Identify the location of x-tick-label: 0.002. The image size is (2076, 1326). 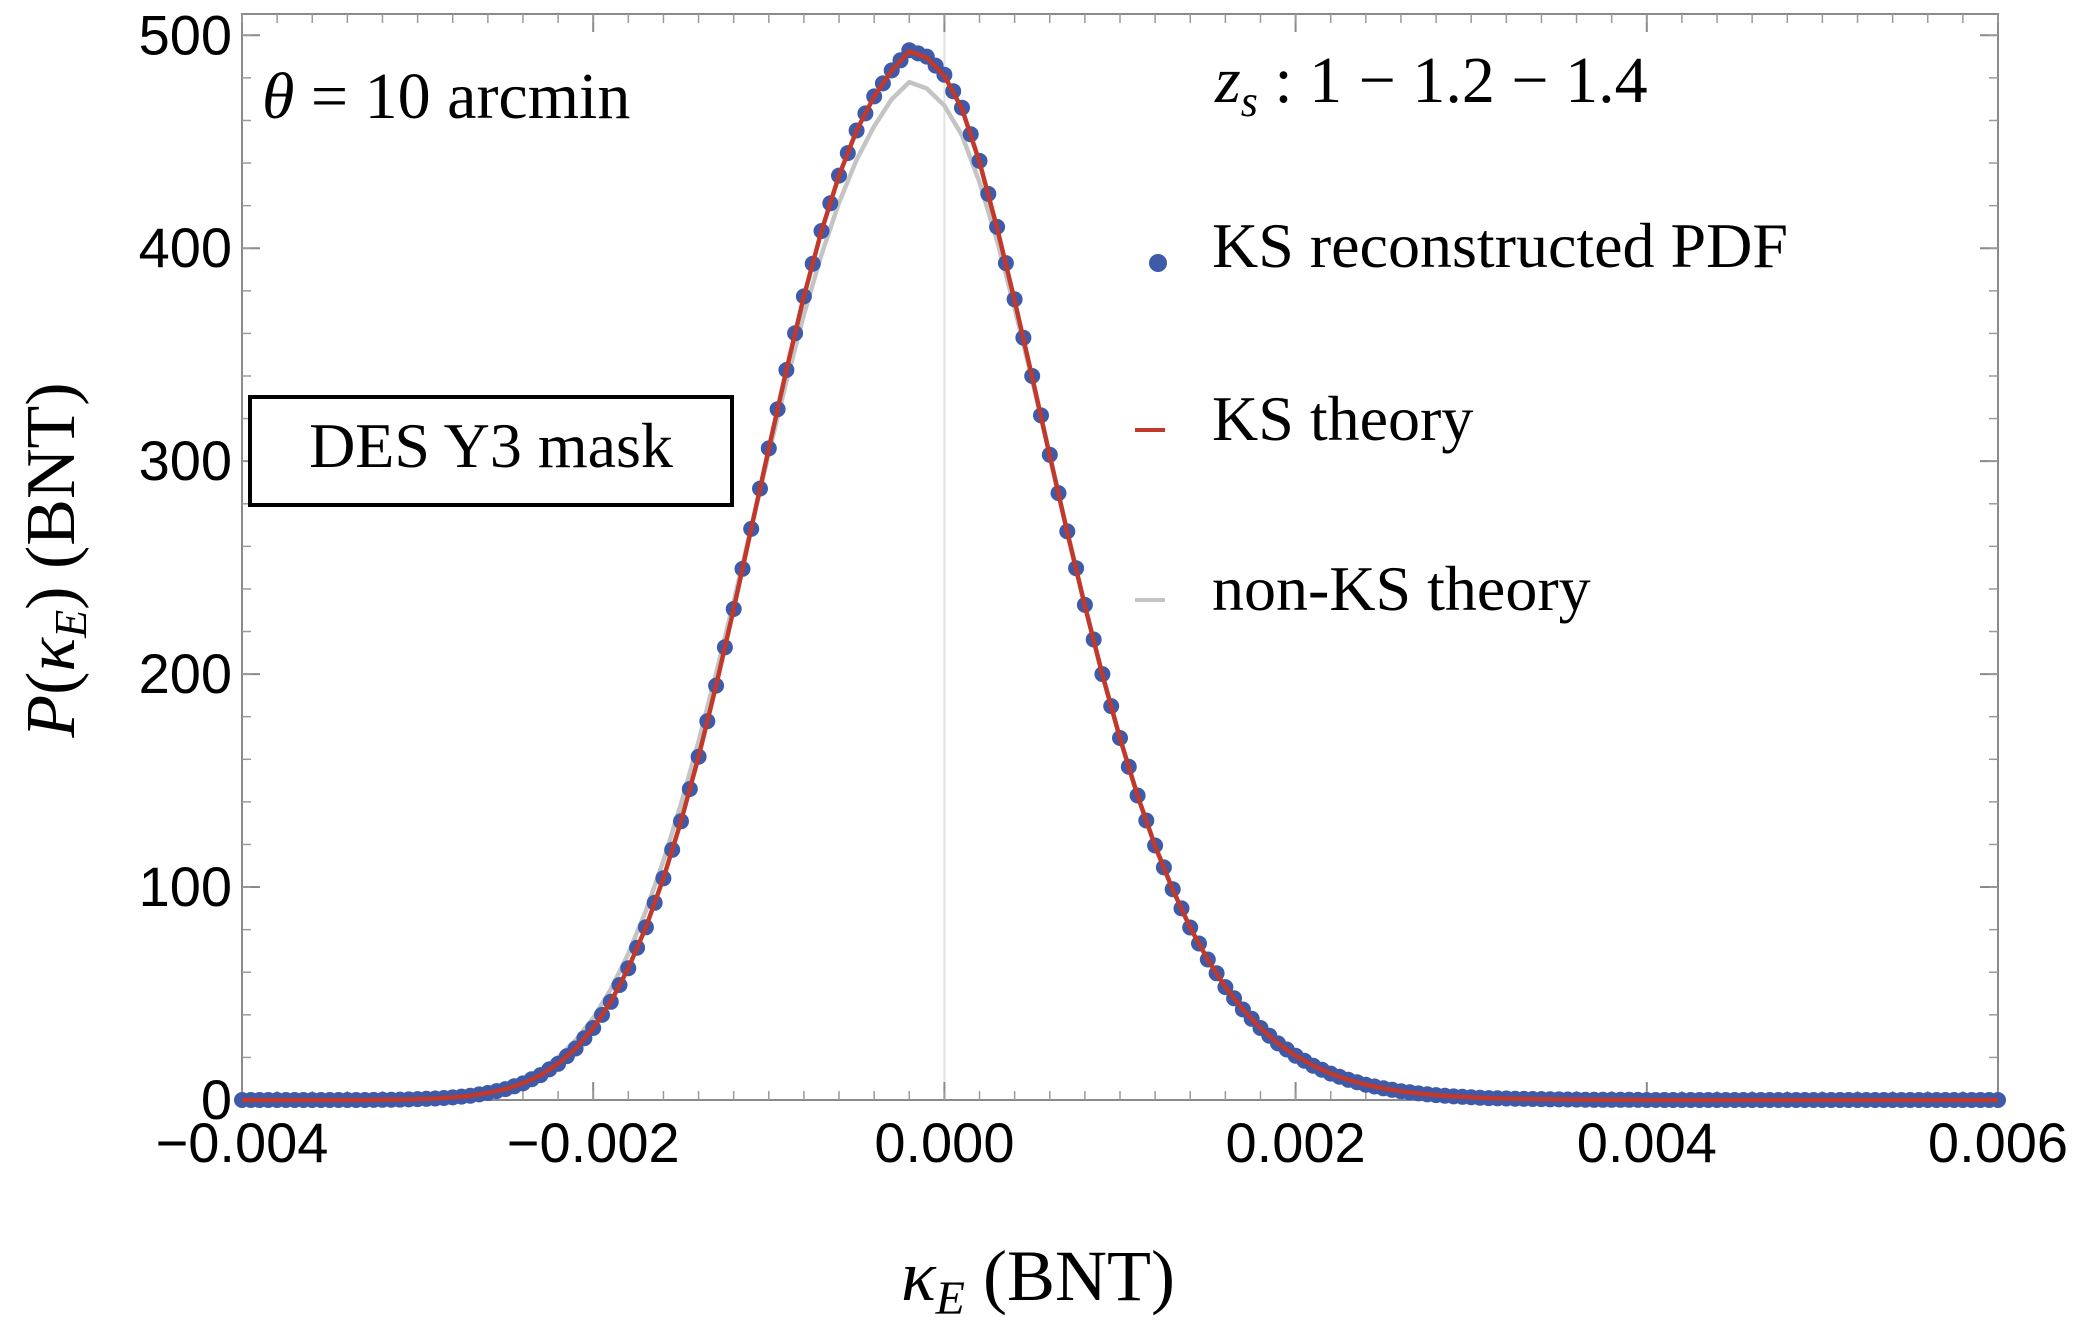
(1296, 1142).